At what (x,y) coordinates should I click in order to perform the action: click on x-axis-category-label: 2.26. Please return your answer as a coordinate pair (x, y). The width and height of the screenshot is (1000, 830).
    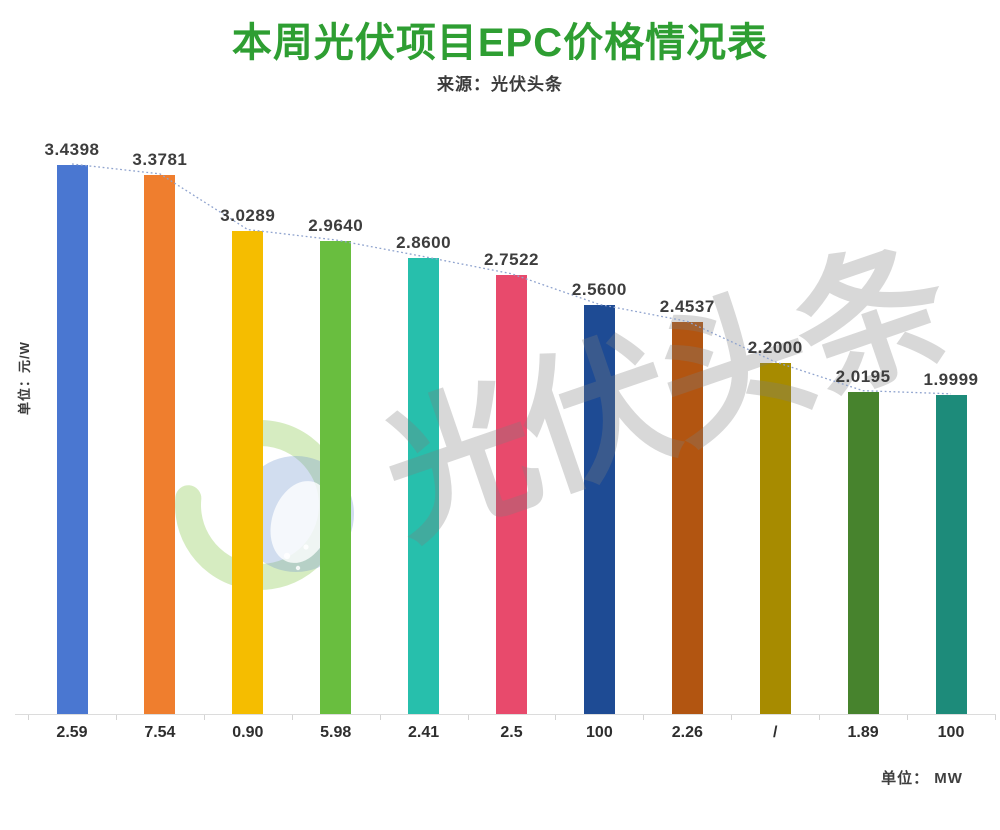
    Looking at the image, I should click on (687, 732).